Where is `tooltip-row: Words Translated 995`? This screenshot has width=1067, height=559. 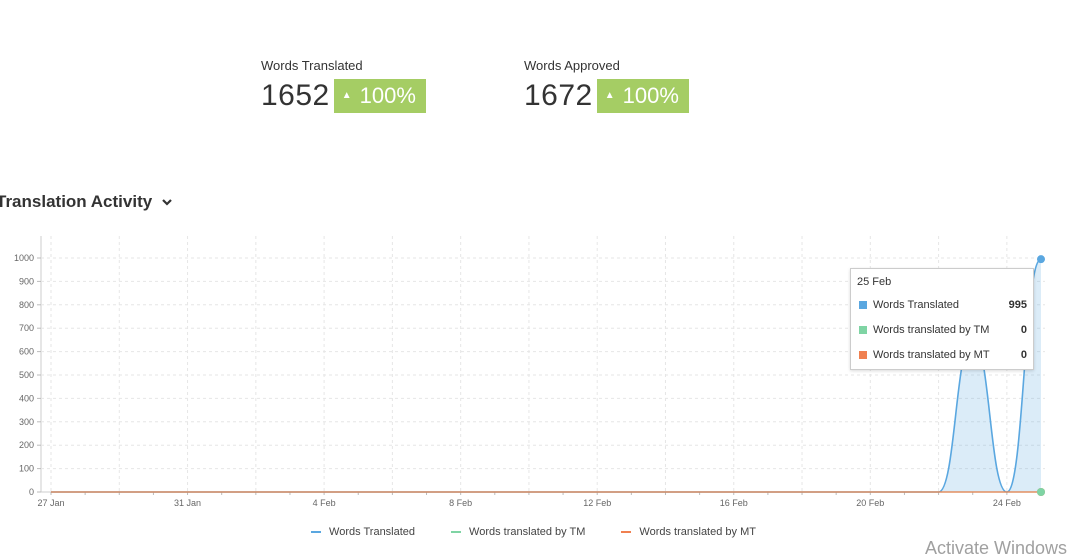 tooltip-row: Words Translated 995 is located at coordinates (943, 305).